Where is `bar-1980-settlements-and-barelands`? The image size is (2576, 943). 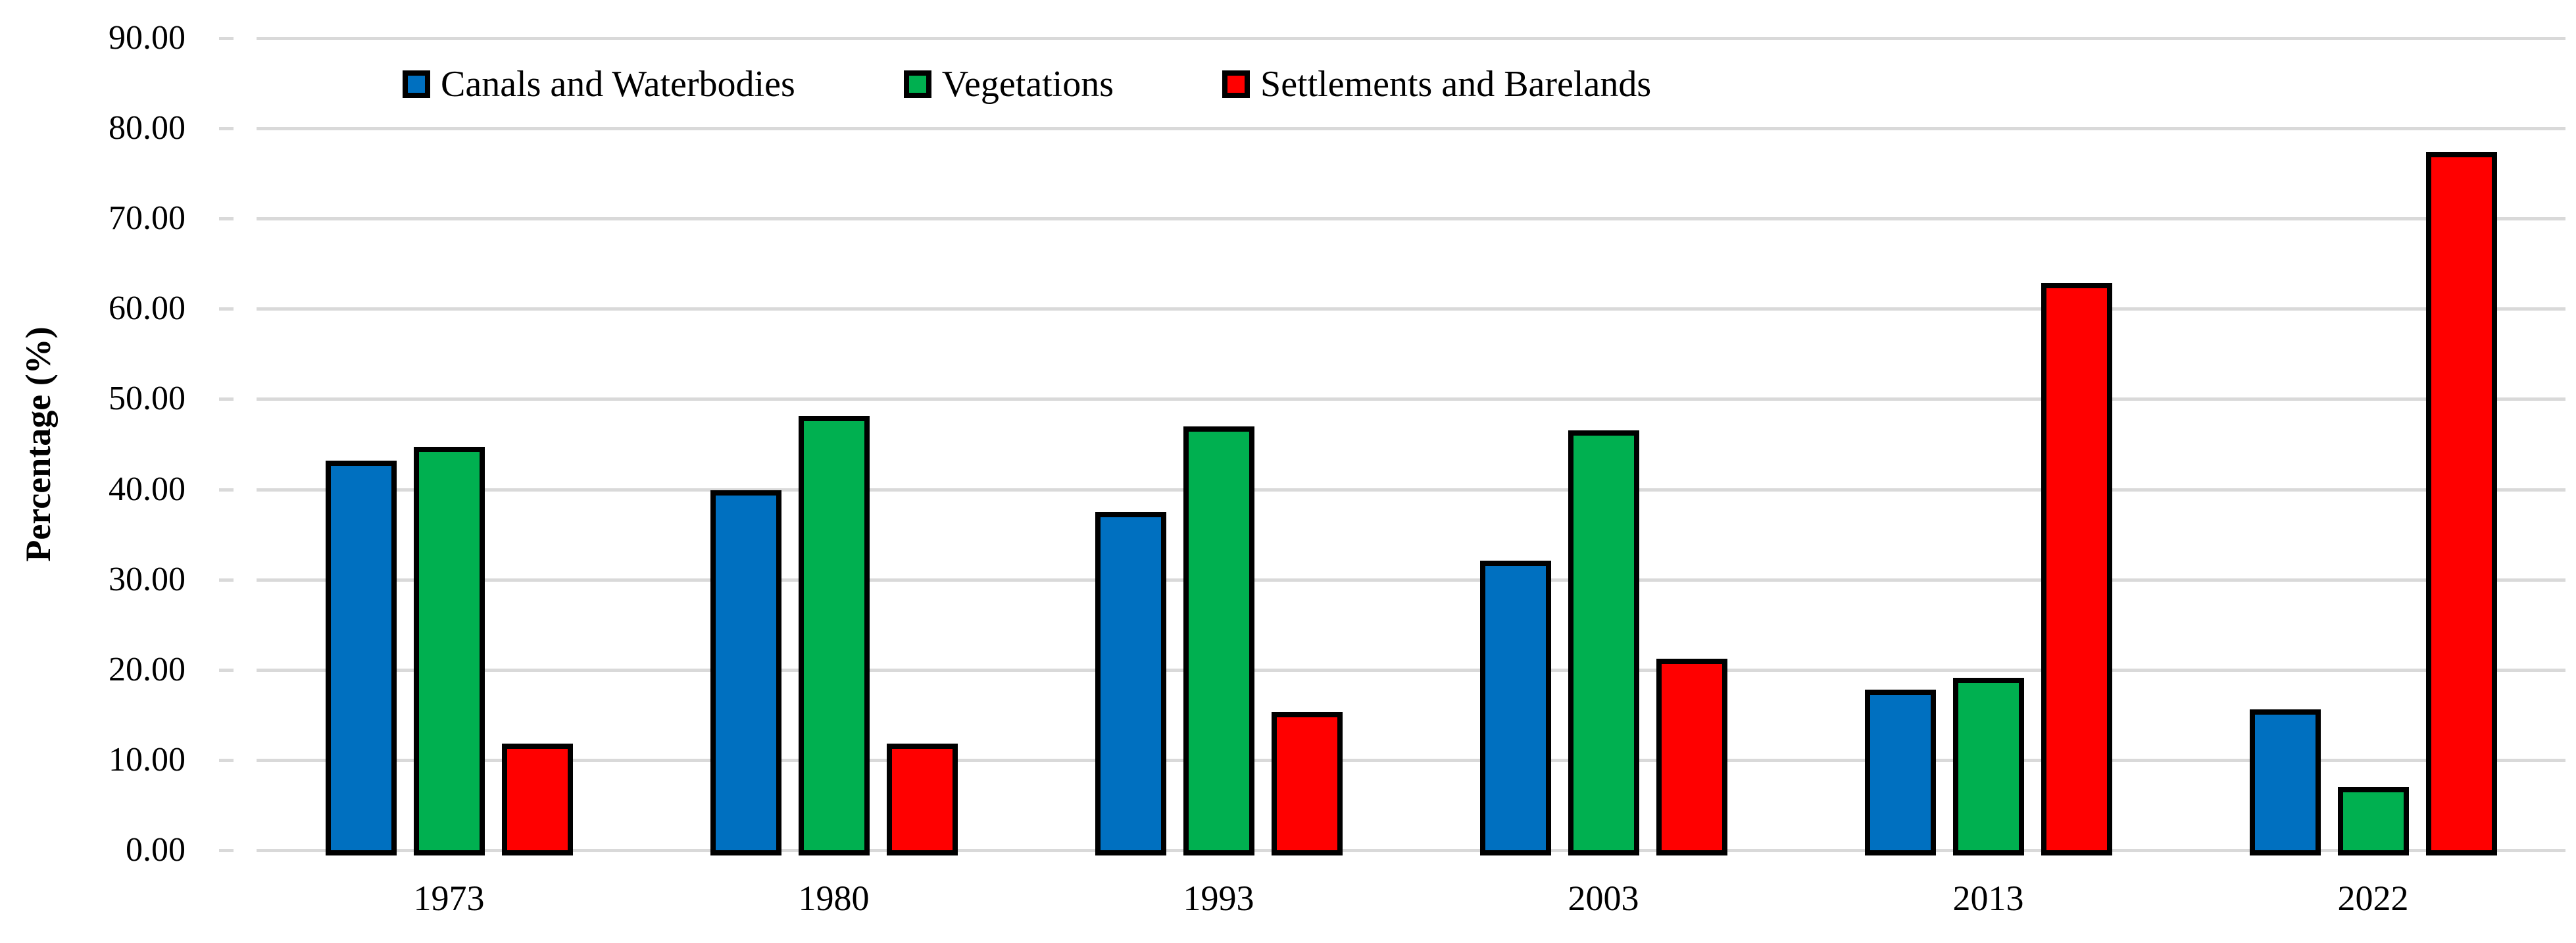
bar-1980-settlements-and-barelands is located at coordinates (922, 799).